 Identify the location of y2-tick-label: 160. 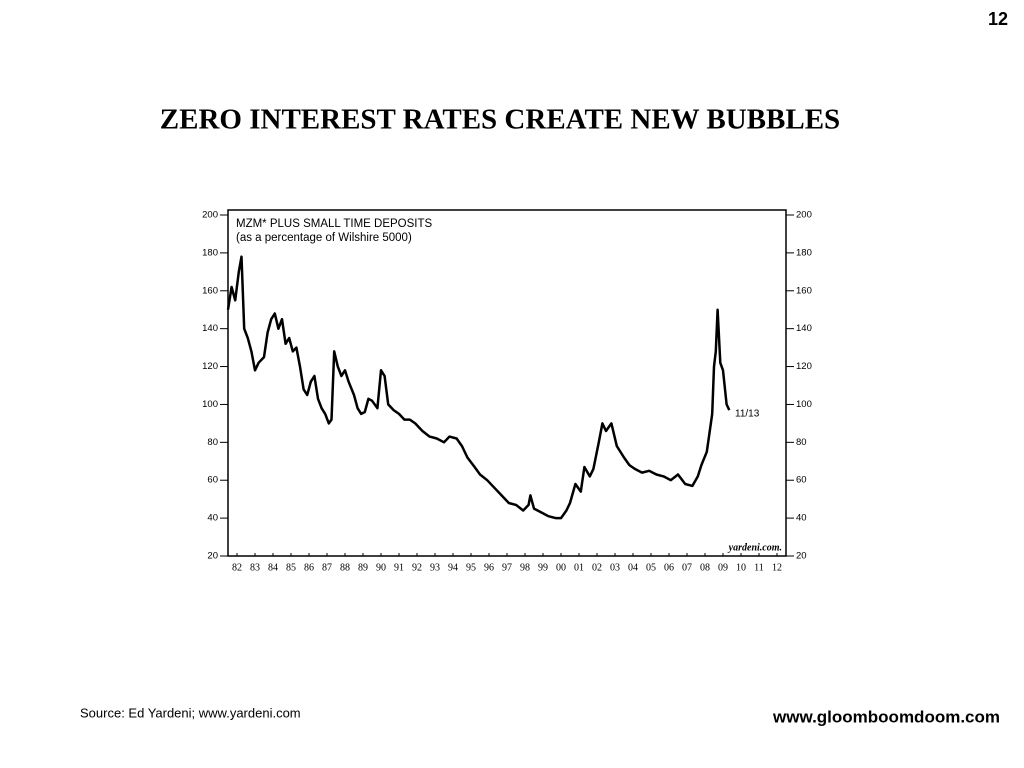
(804, 290).